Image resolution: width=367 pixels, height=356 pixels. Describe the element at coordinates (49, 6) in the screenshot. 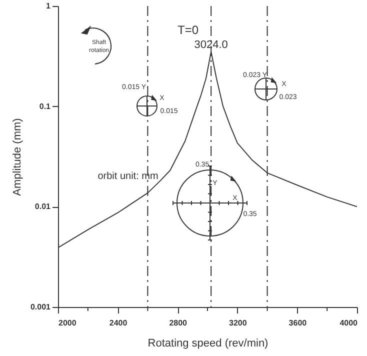

I see `y-tick-label: 1` at that location.